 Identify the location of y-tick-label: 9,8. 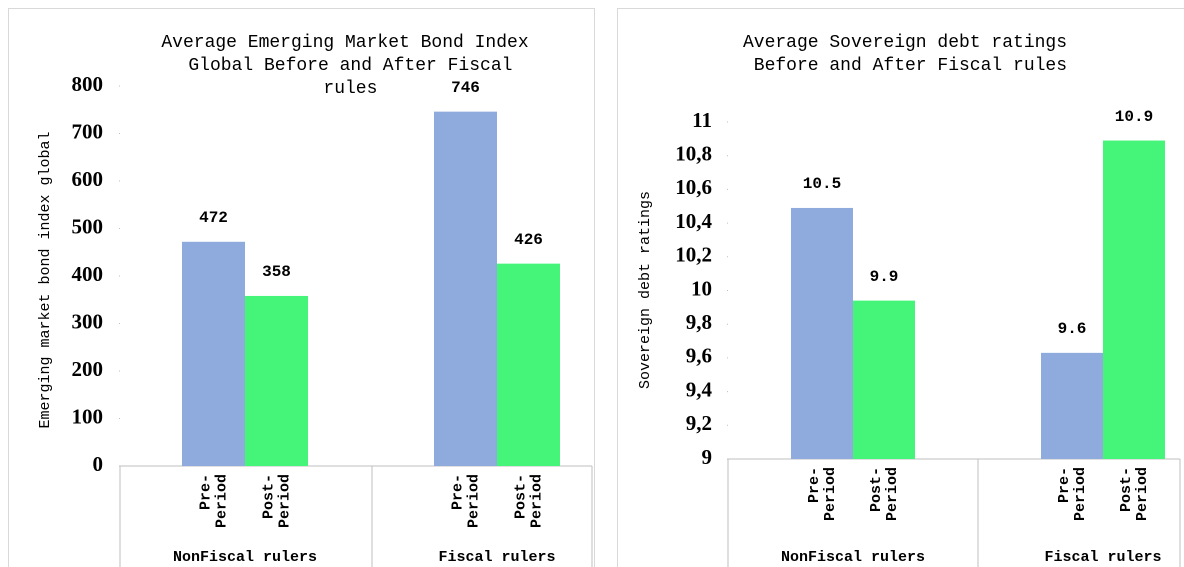
(699, 322).